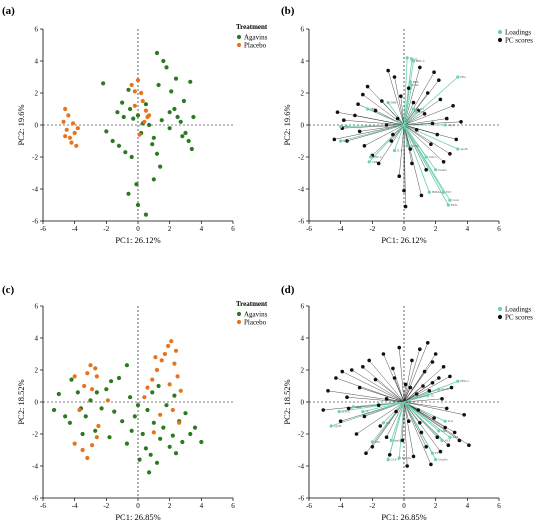 The height and width of the screenshot is (523, 550). I want to click on y-tick-label: 4, so click(303, 62).